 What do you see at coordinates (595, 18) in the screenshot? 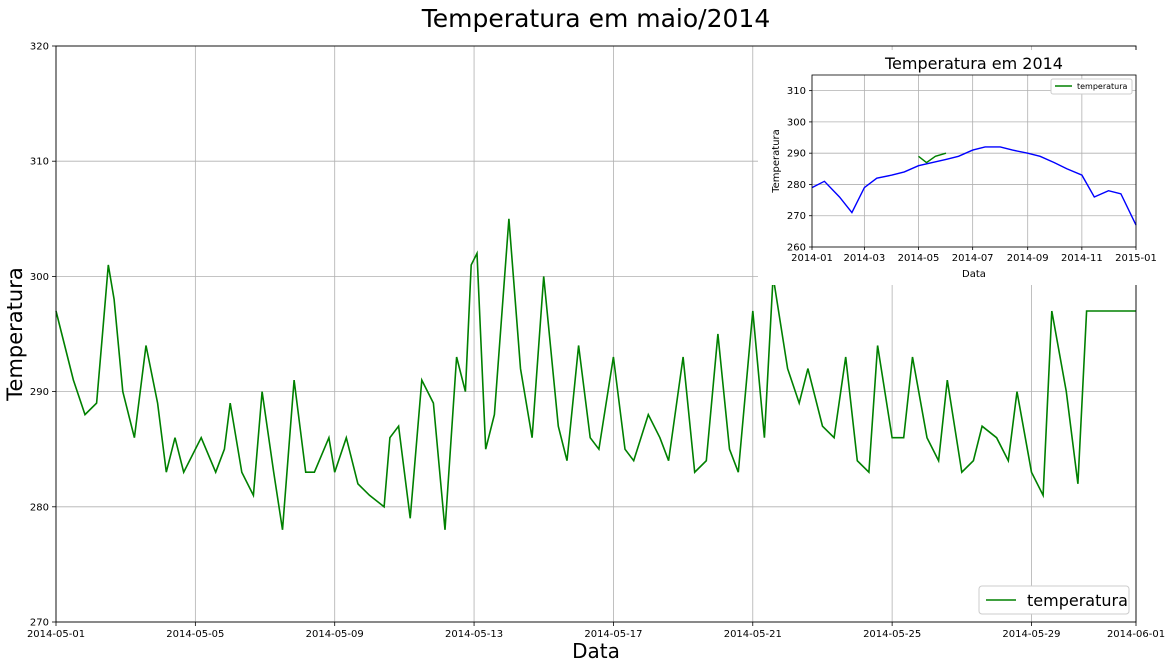
I see `main-chart-title: Temperatura em maio/2014` at bounding box center [595, 18].